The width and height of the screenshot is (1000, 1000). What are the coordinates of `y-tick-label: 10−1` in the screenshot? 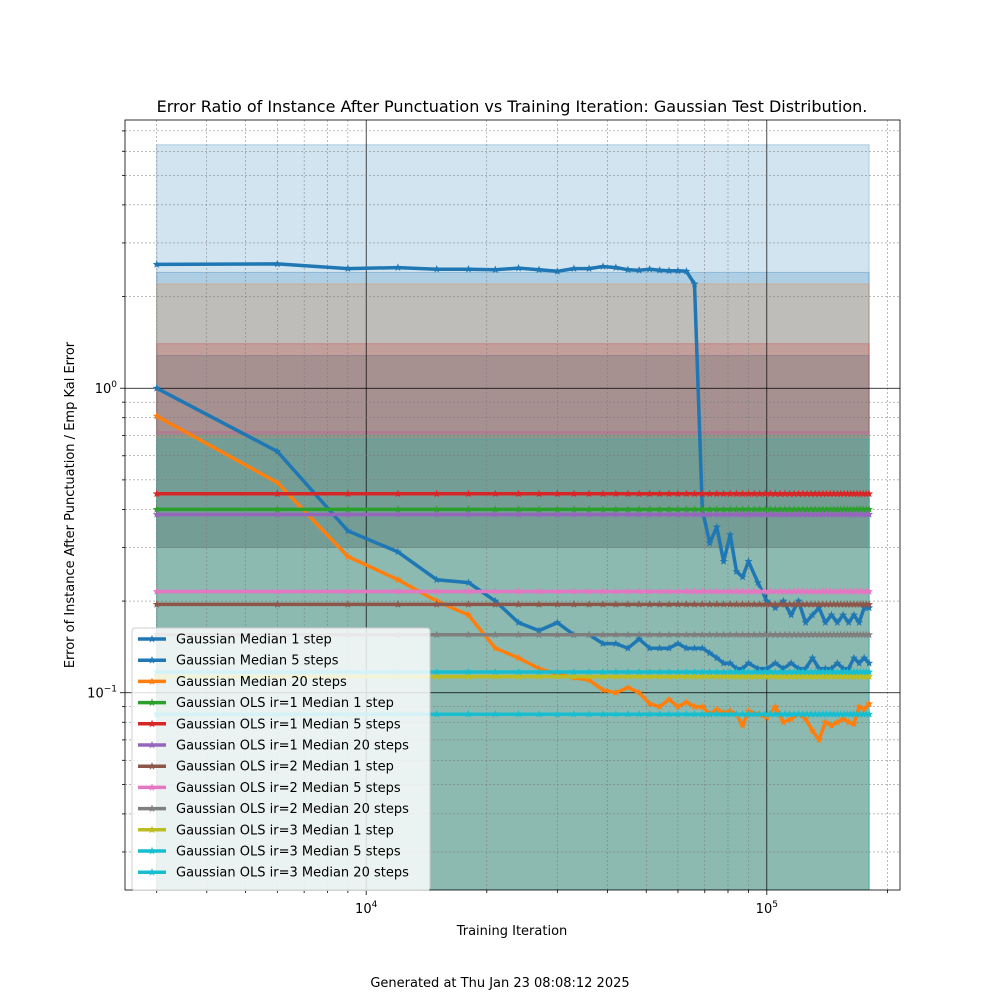 It's located at (102, 693).